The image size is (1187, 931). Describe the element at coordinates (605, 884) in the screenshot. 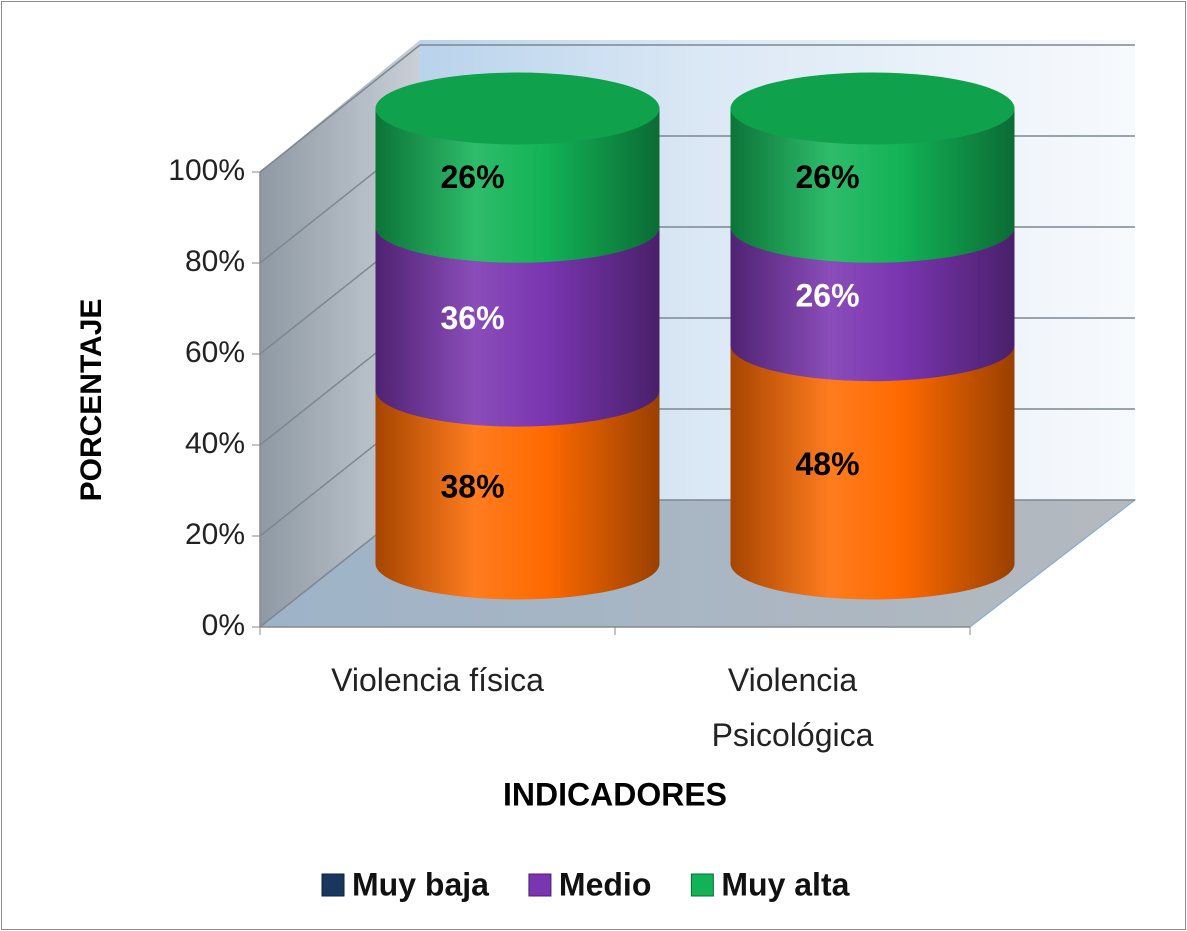

I see `legend-label: Medio` at that location.